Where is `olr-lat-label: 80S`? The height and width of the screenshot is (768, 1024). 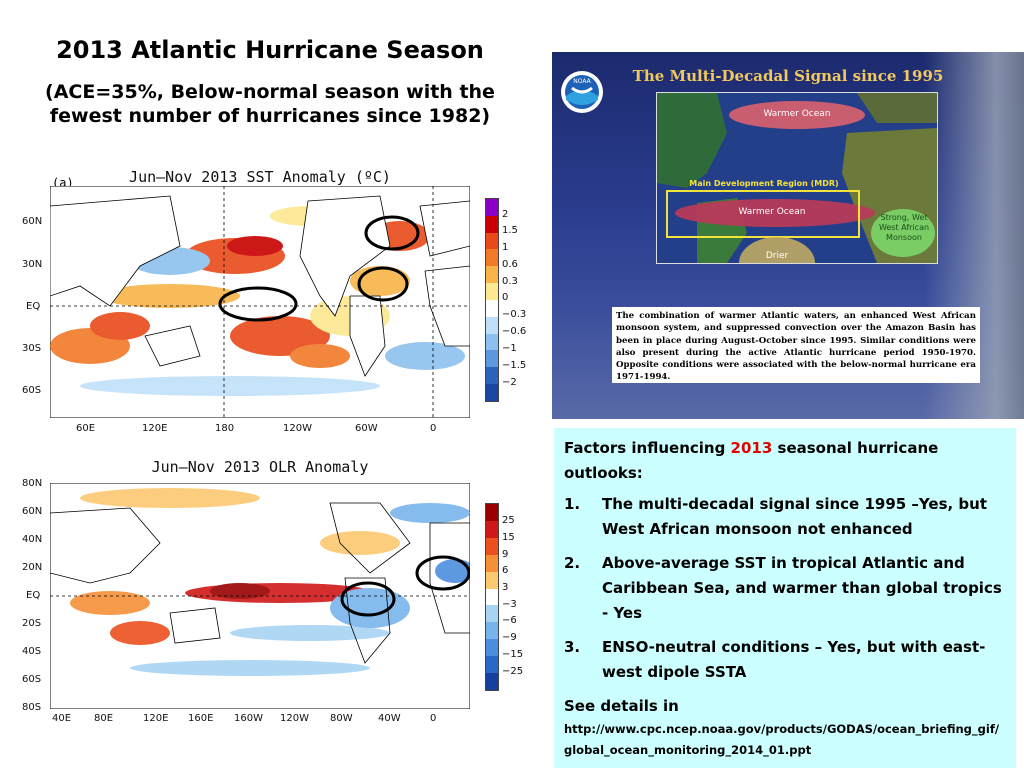
olr-lat-label: 80S is located at coordinates (32, 707).